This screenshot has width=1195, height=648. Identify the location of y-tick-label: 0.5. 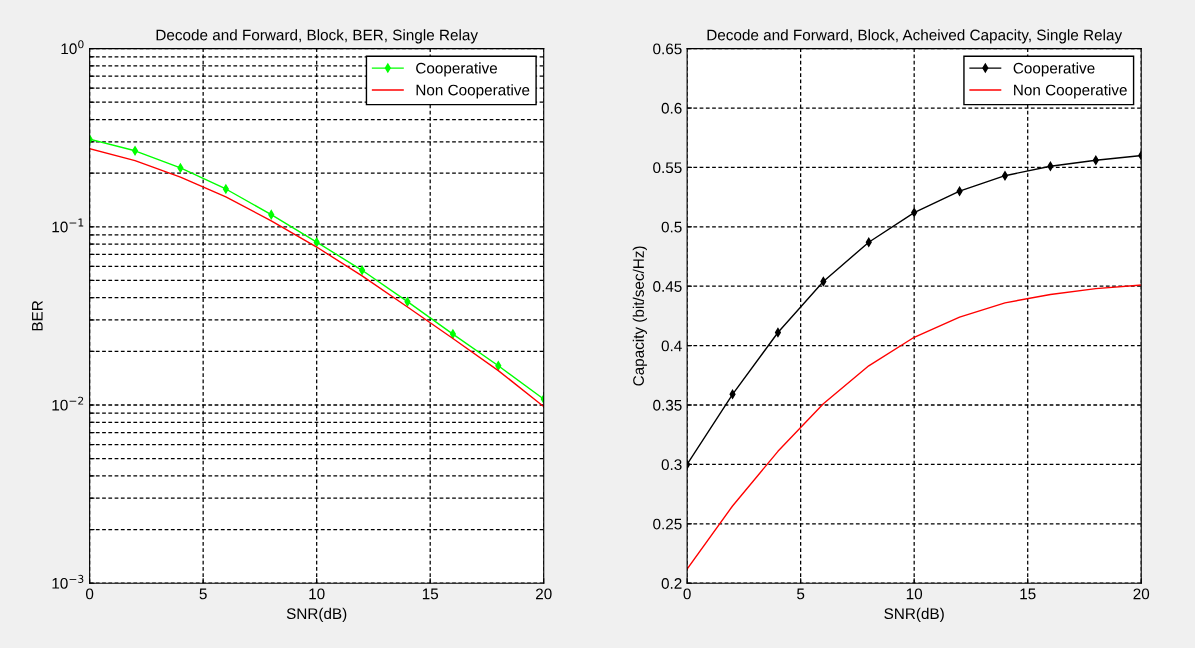
(671, 227).